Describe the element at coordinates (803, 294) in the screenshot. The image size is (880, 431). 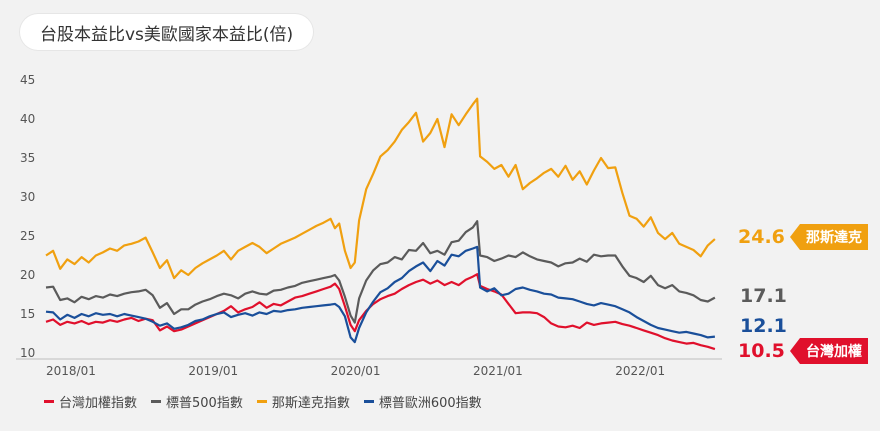
I see `end-labels: 10.5 台灣加權 17.1 24.6 那斯達克 12.1` at that location.